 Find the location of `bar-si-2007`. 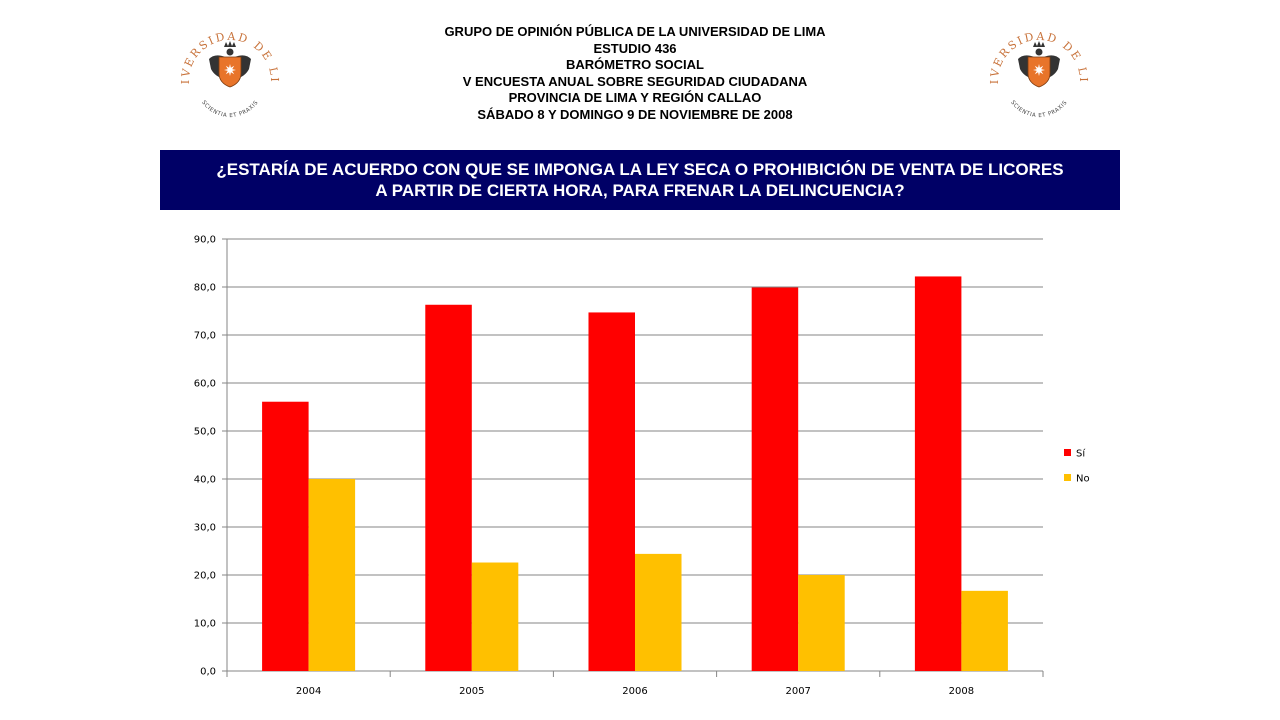

bar-si-2007 is located at coordinates (775, 479).